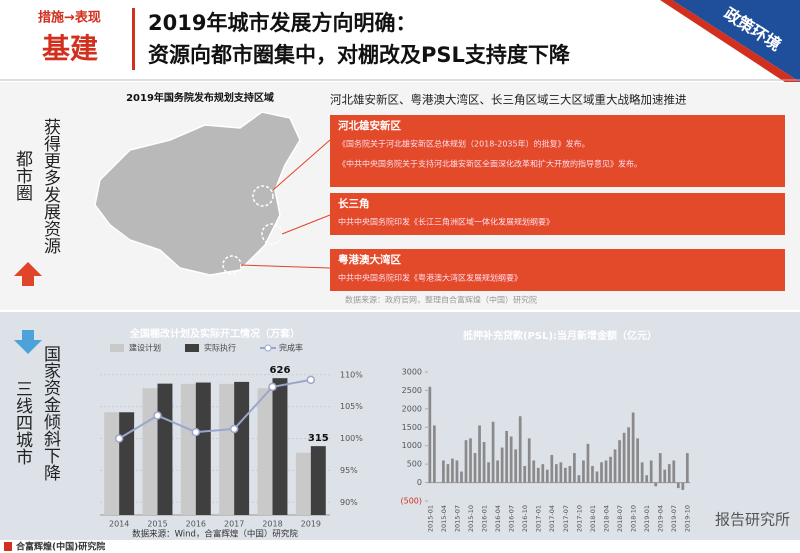  I want to click on title-line2: 资源向都市圈集中，对棚改及PSL支持度下降, so click(359, 55).